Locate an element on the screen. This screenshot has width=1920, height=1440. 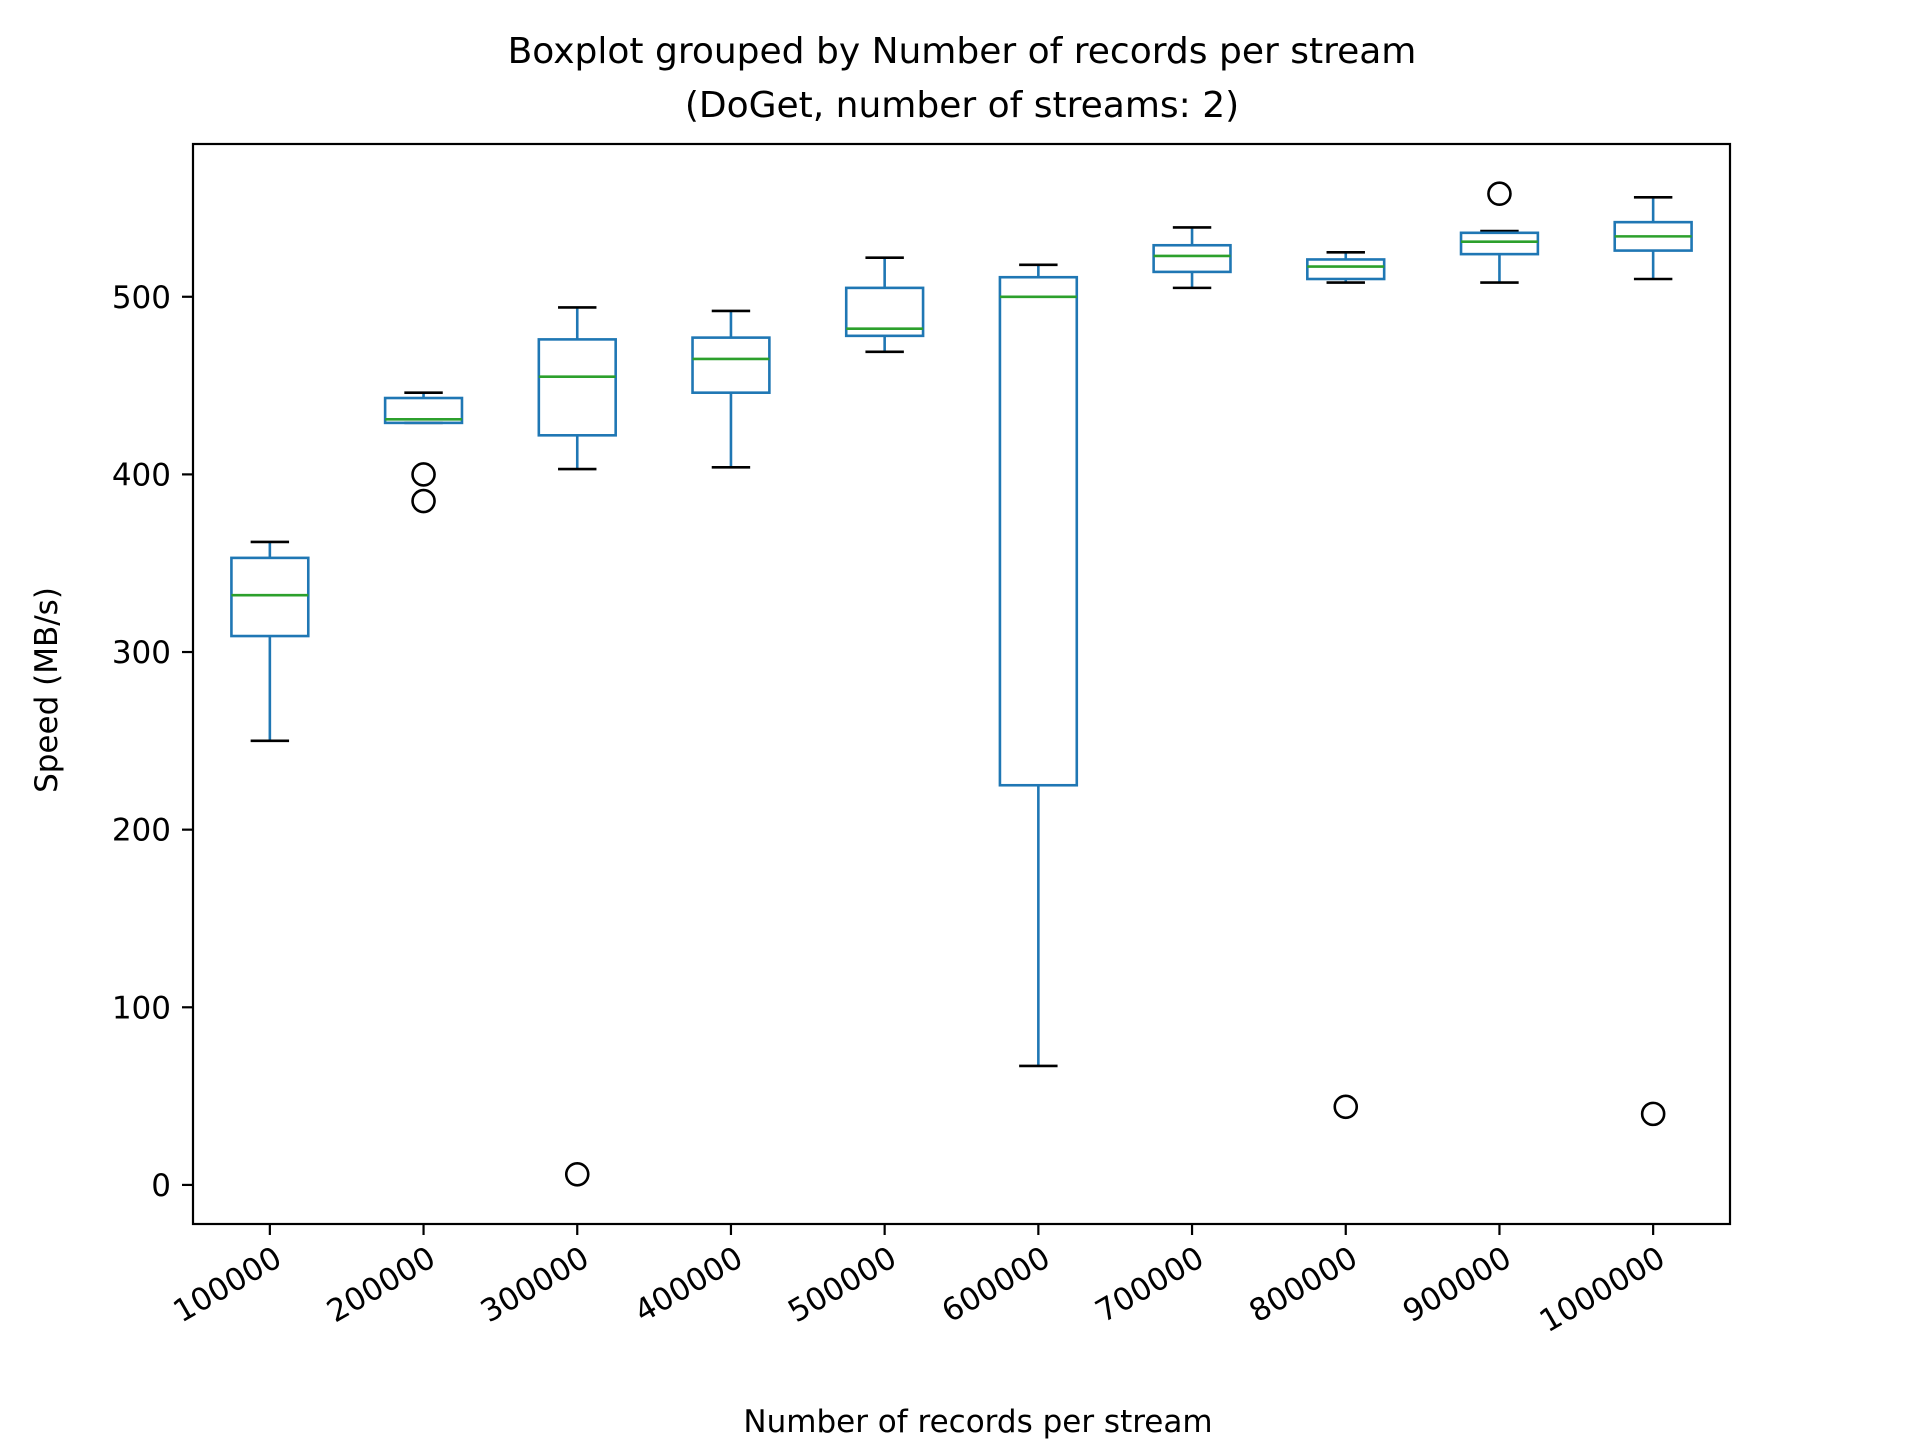
y-axis-label: Speed (MB/s) is located at coordinates (47, 690).